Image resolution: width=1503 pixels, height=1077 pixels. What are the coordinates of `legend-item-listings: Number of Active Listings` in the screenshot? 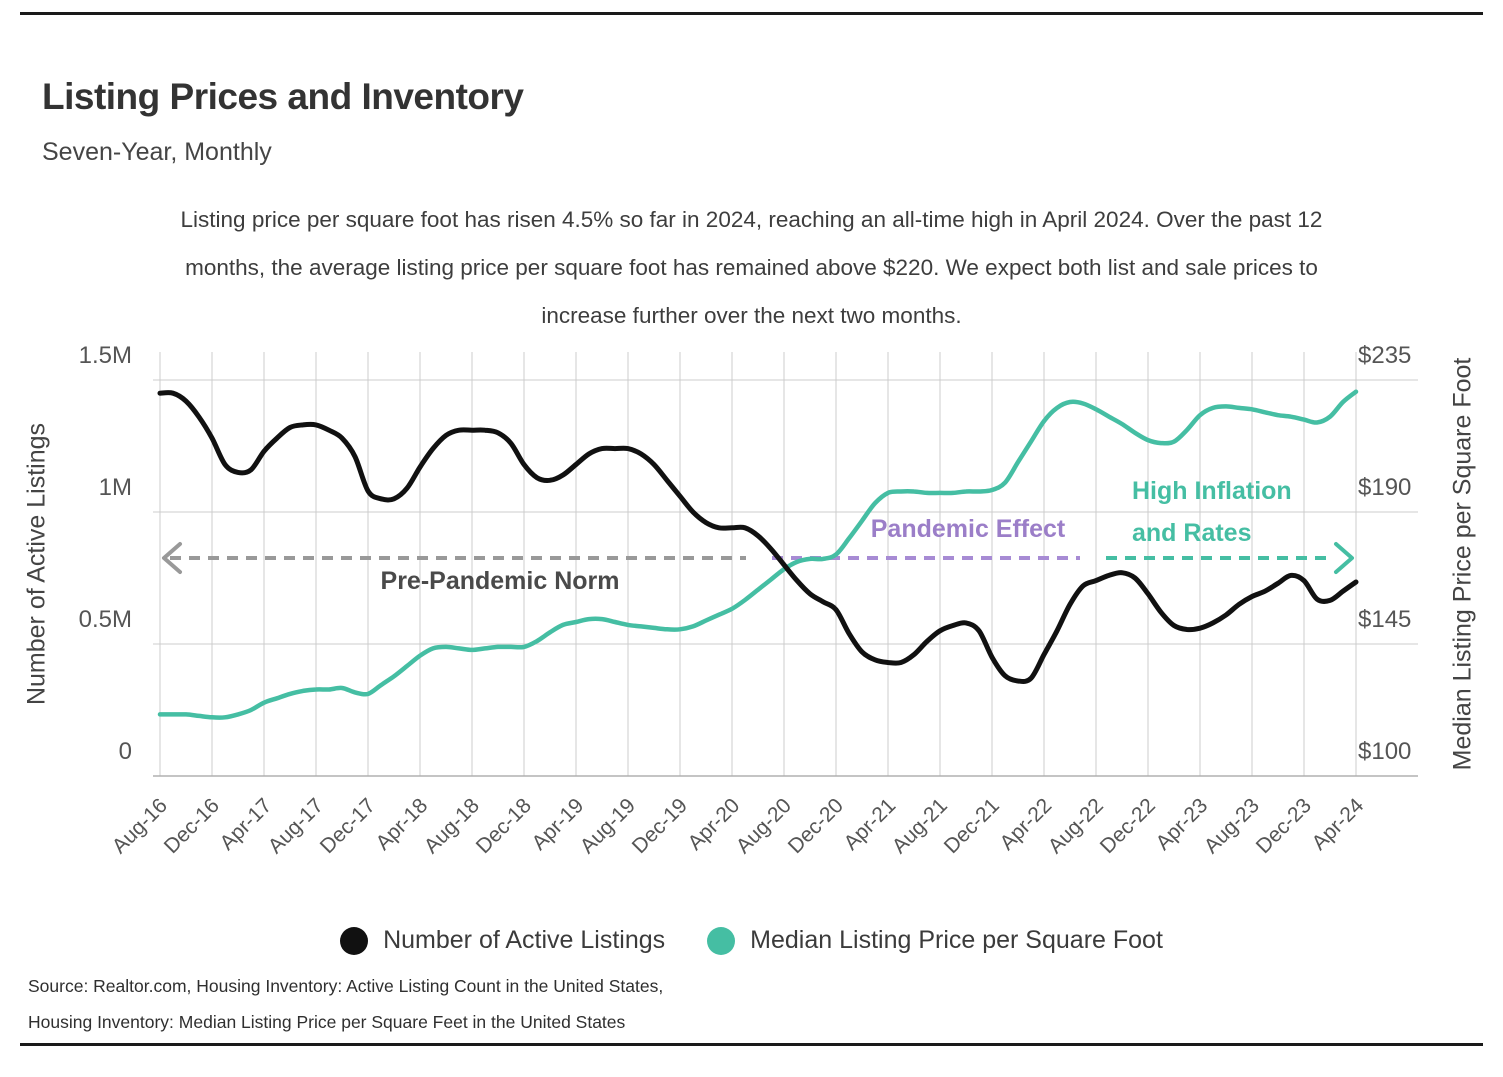 It's located at (502, 940).